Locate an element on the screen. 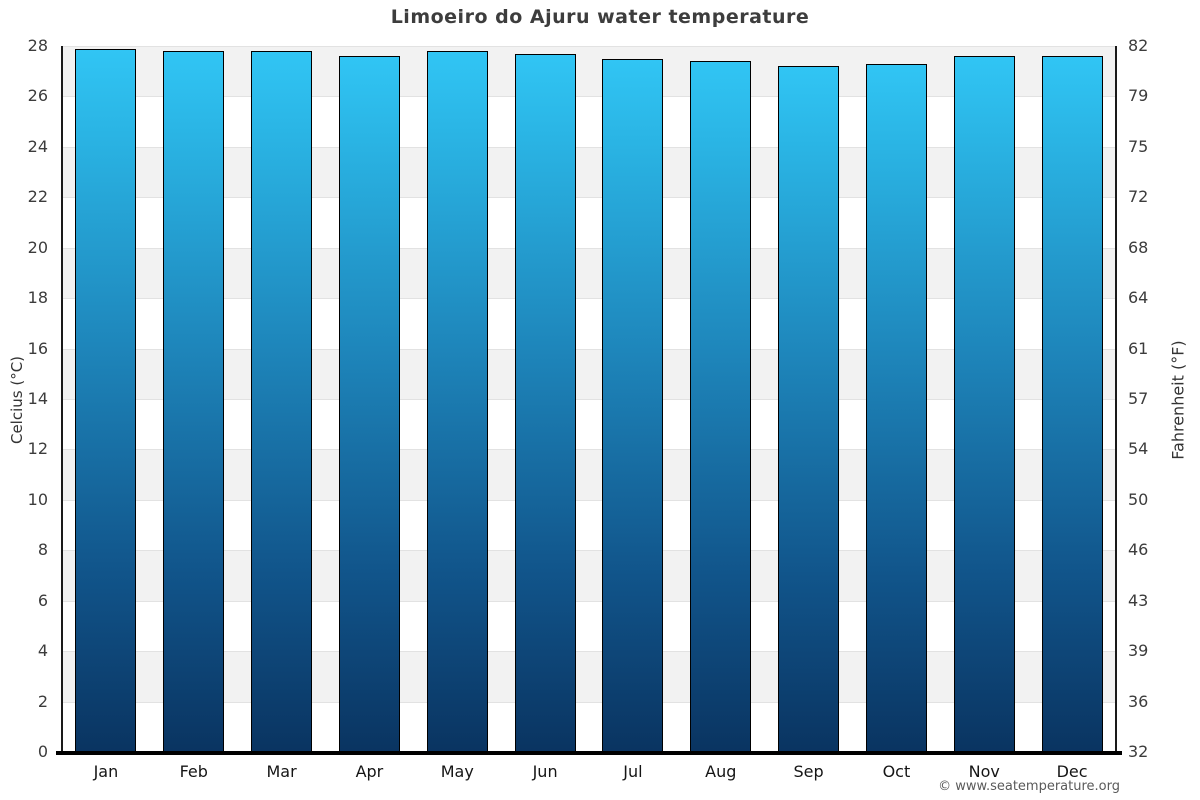 The height and width of the screenshot is (800, 1200). bar-jul is located at coordinates (633, 405).